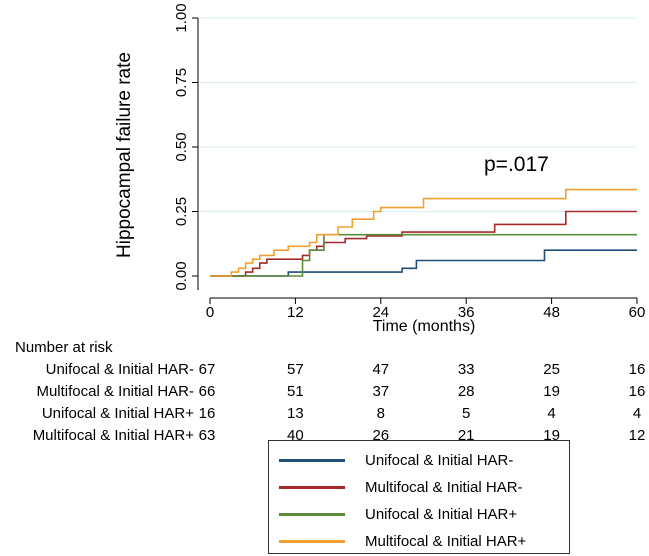 The image size is (649, 556). What do you see at coordinates (295, 312) in the screenshot?
I see `x-tick-label: 12` at bounding box center [295, 312].